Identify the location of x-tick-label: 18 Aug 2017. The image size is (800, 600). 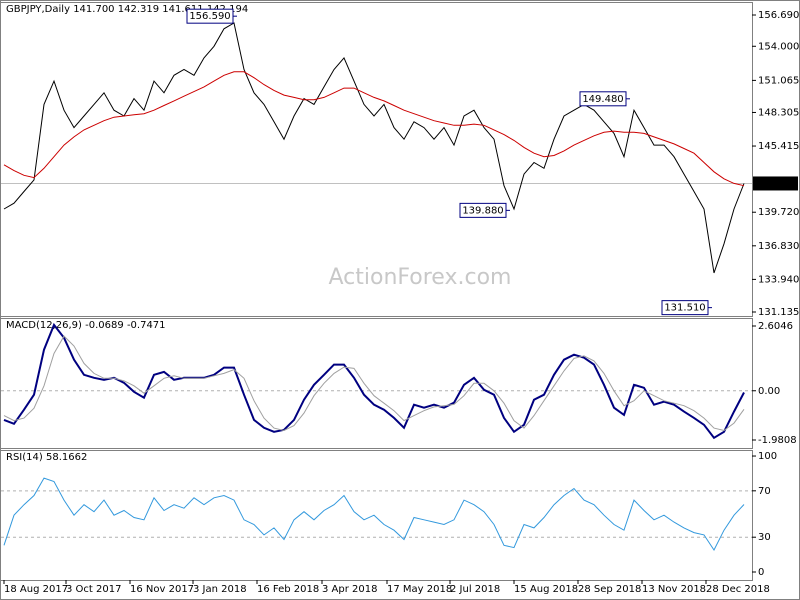
(36, 589).